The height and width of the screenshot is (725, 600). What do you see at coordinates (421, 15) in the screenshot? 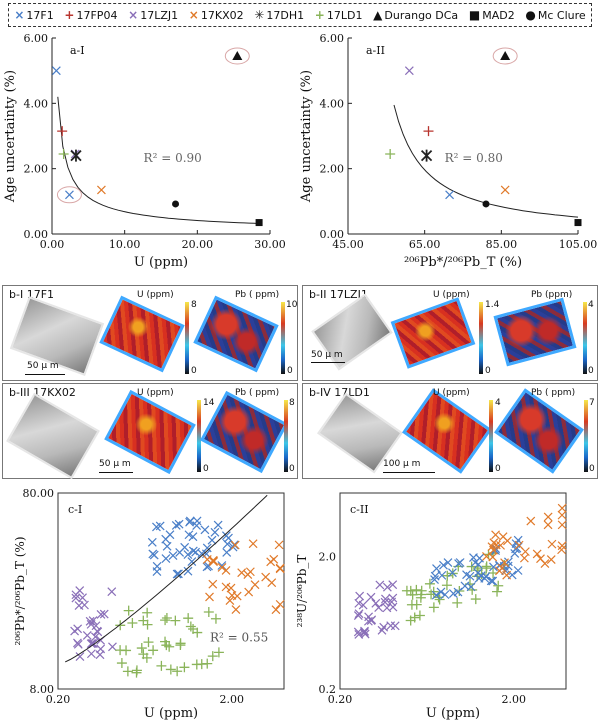
I see `legend-label: Durango DCa` at bounding box center [421, 15].